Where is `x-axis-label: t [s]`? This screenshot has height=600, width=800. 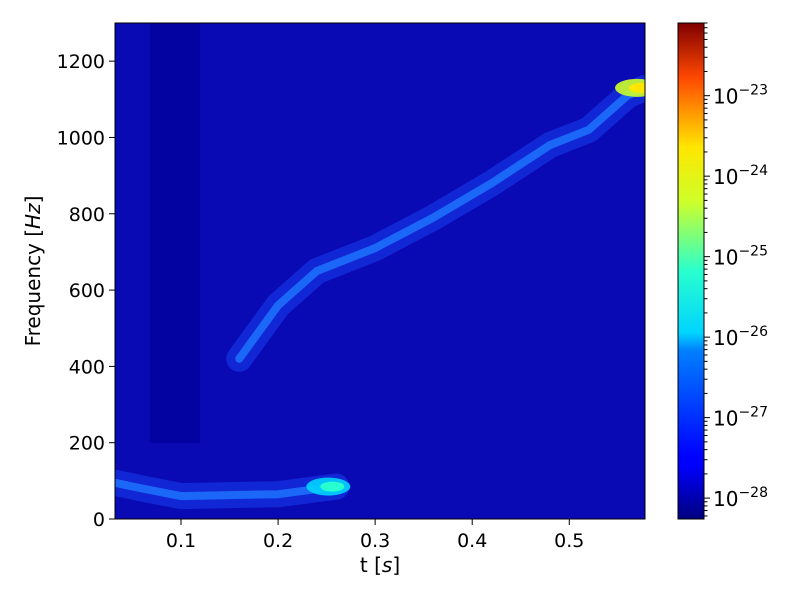
x-axis-label: t [s] is located at coordinates (380, 565).